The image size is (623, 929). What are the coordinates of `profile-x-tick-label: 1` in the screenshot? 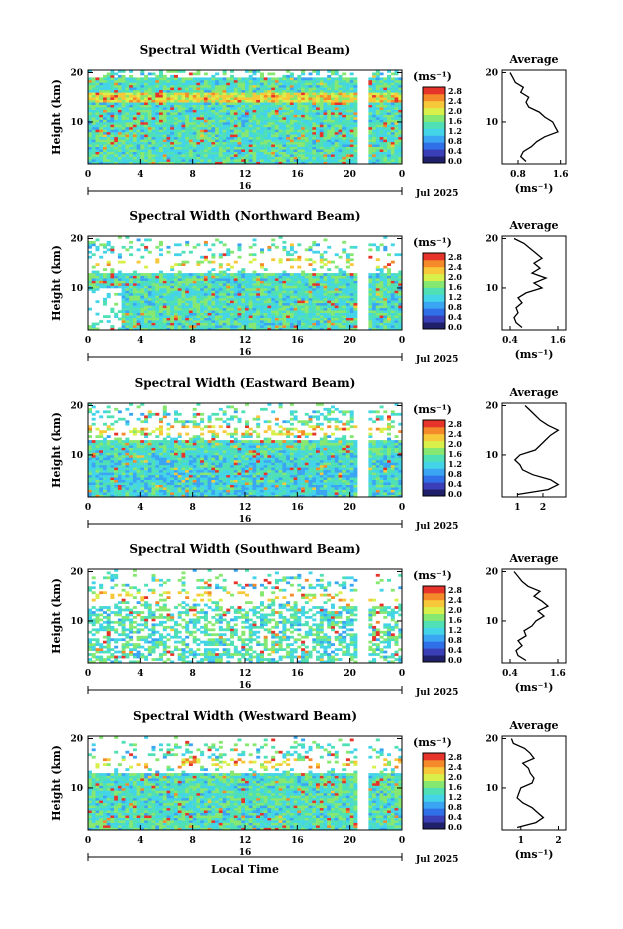 It's located at (521, 841).